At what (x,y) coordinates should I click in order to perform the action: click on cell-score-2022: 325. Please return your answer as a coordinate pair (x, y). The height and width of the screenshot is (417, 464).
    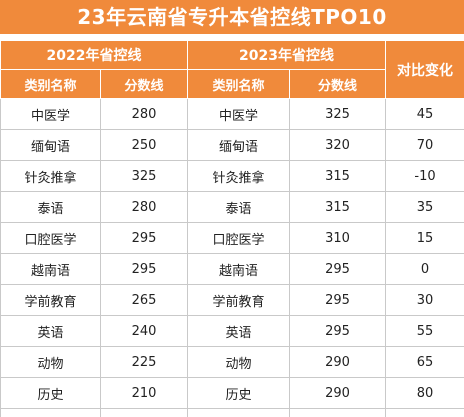
    Looking at the image, I should click on (144, 176).